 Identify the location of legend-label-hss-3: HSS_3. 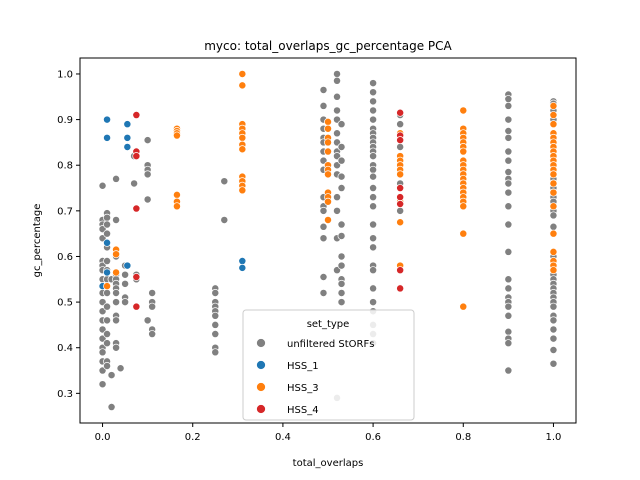
(303, 388).